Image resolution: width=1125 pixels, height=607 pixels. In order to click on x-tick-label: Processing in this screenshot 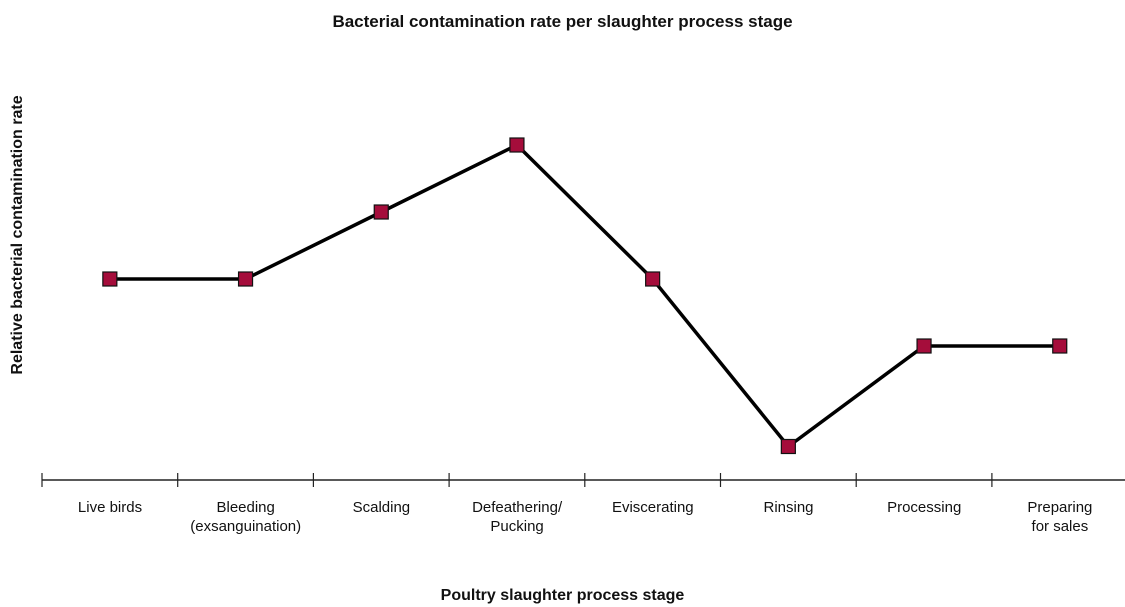, I will do `click(924, 507)`.